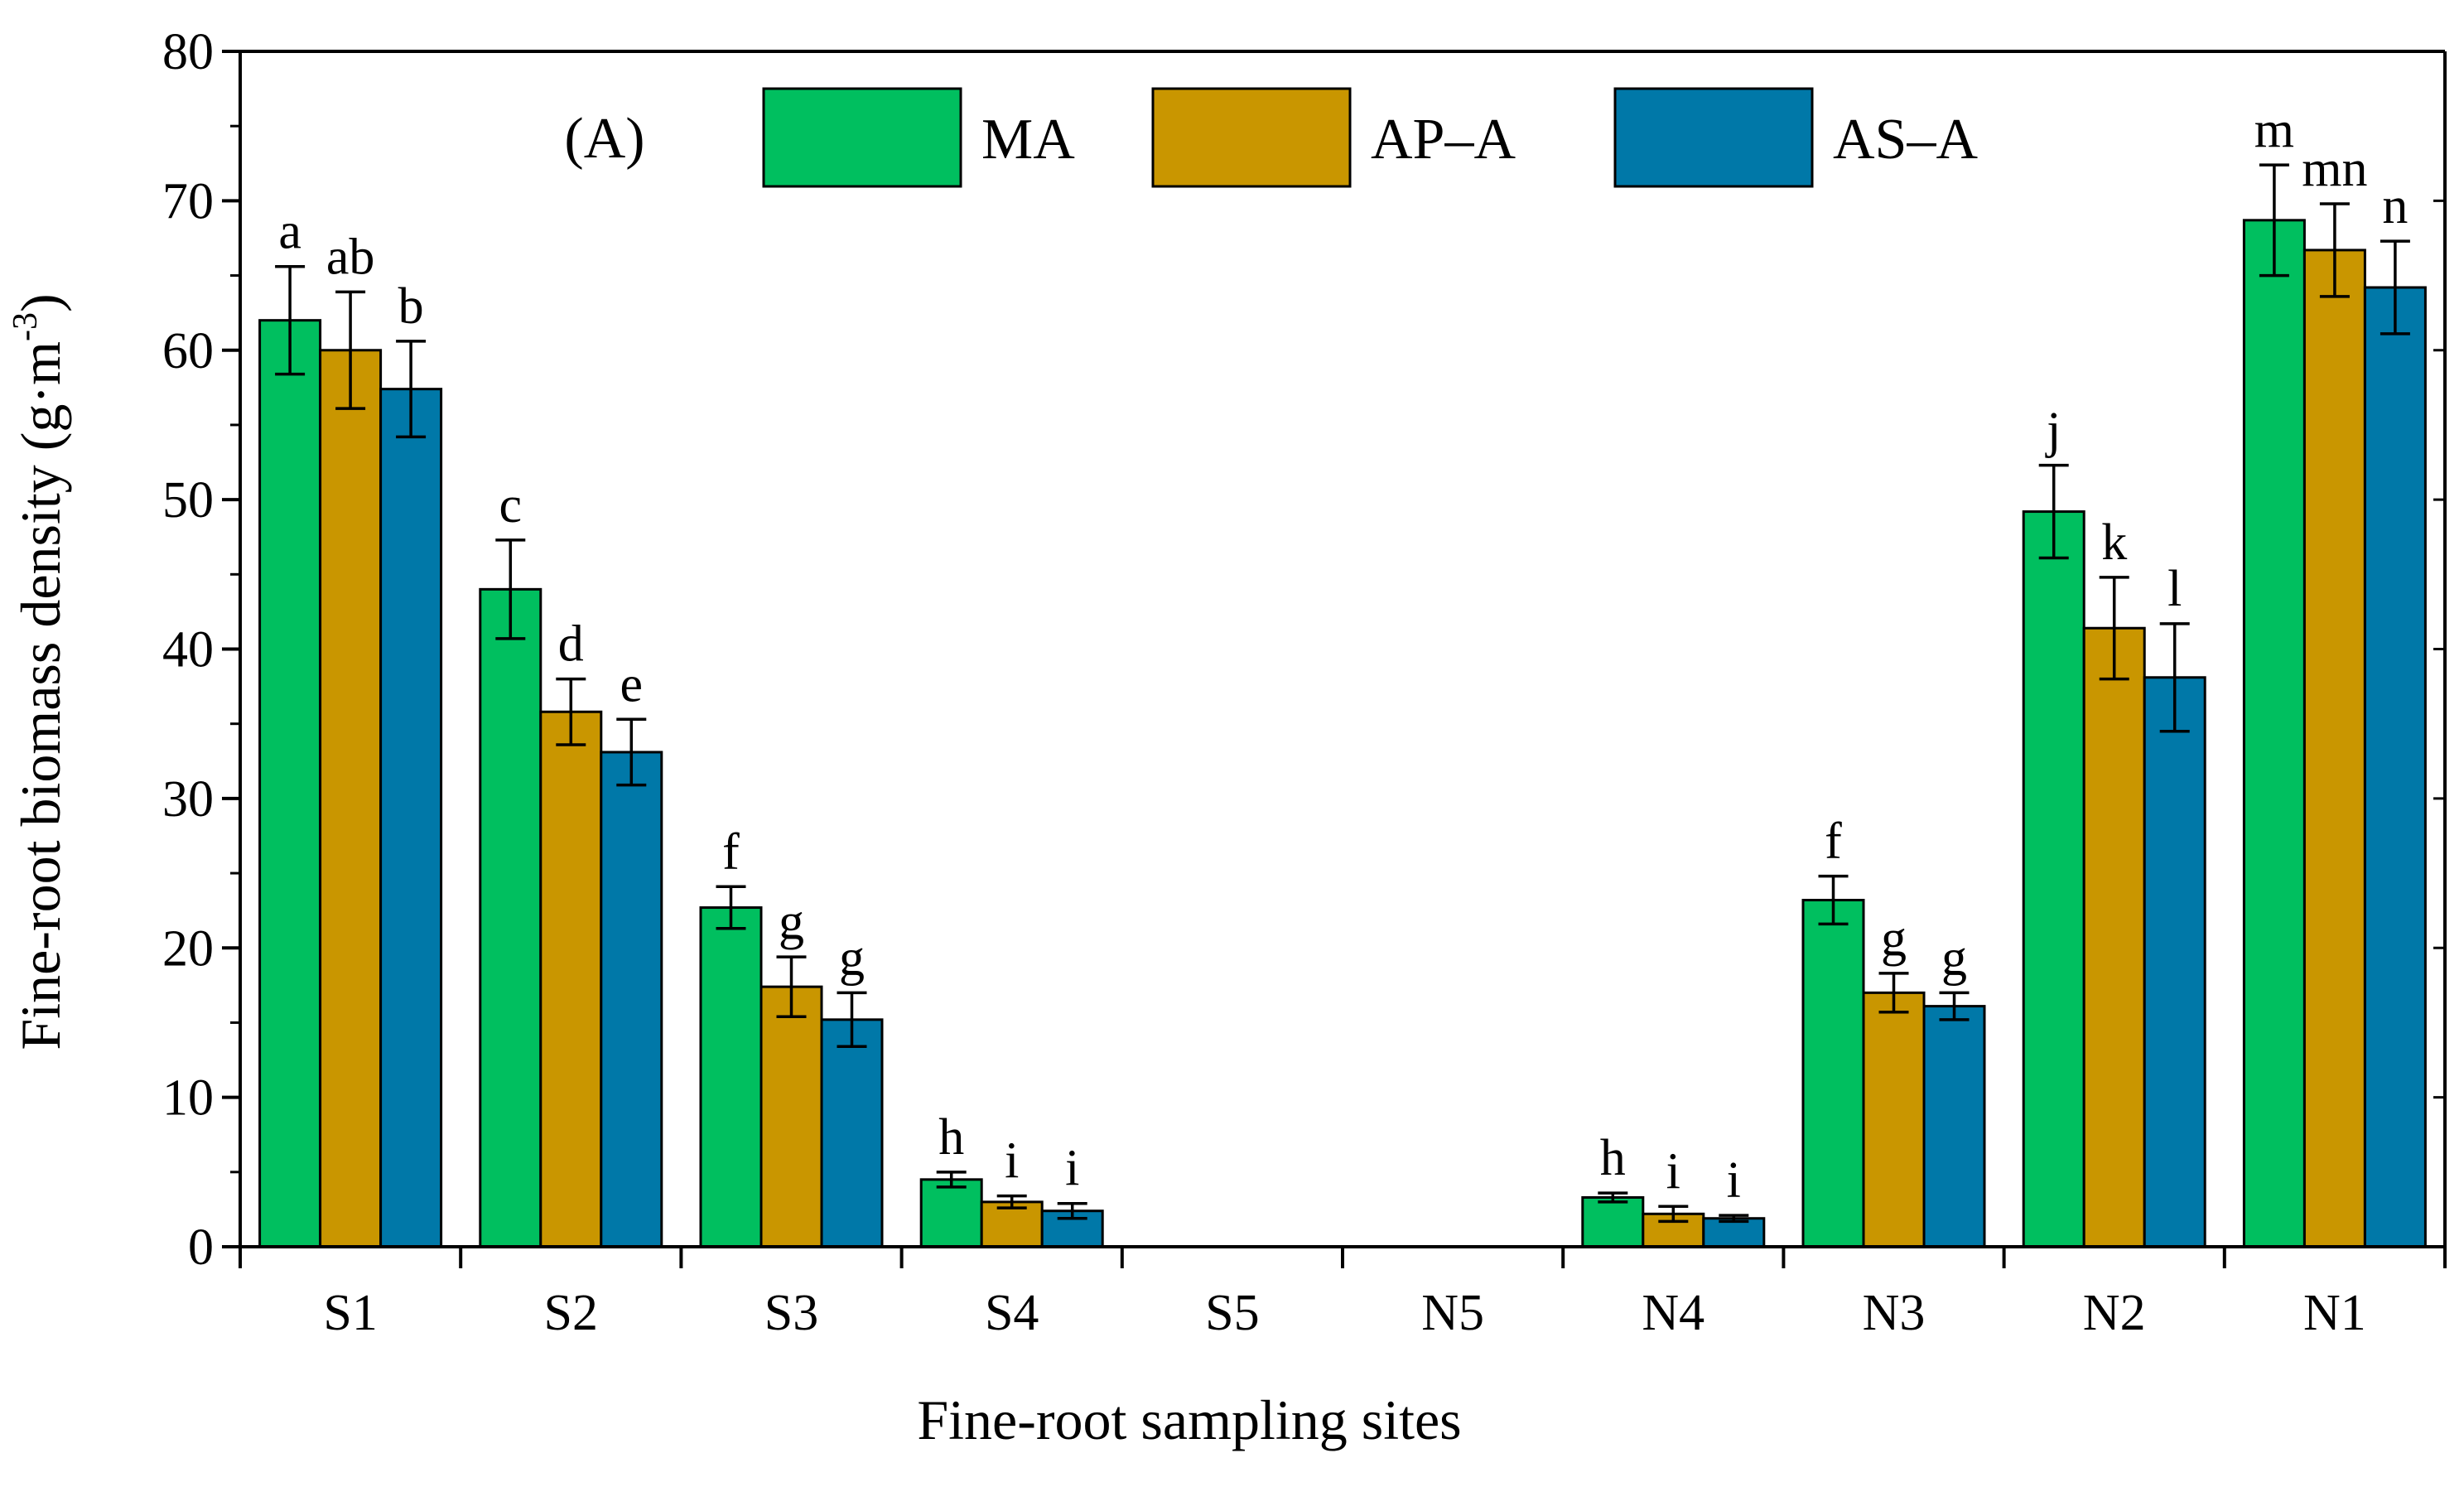  I want to click on bar-N2-AP–A, so click(2114, 937).